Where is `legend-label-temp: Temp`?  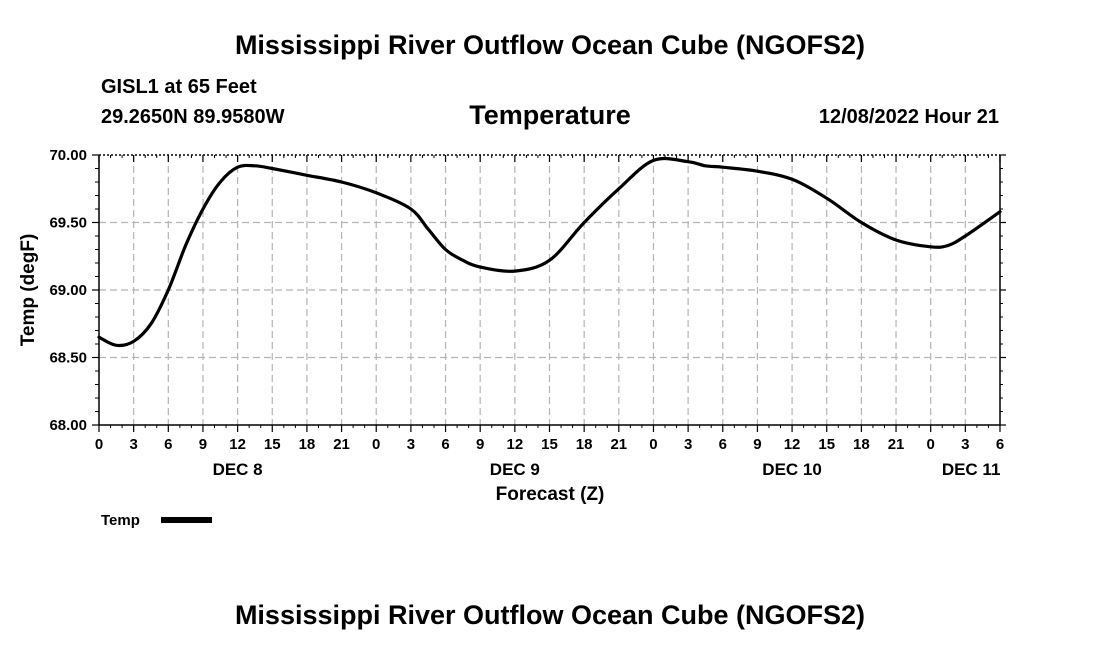
legend-label-temp: Temp is located at coordinates (120, 520).